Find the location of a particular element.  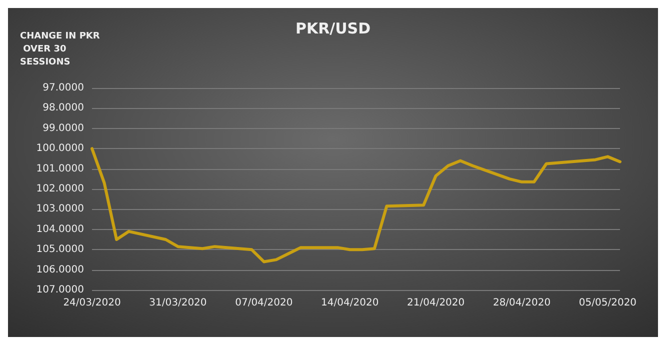

y-tick-label: 98.0000 is located at coordinates (63, 108).